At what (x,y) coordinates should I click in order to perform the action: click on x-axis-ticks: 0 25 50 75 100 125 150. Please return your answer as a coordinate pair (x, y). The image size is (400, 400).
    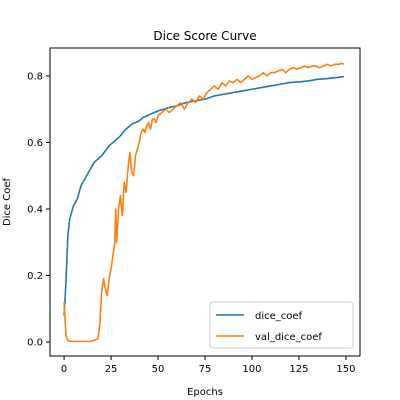
    Looking at the image, I should click on (208, 365).